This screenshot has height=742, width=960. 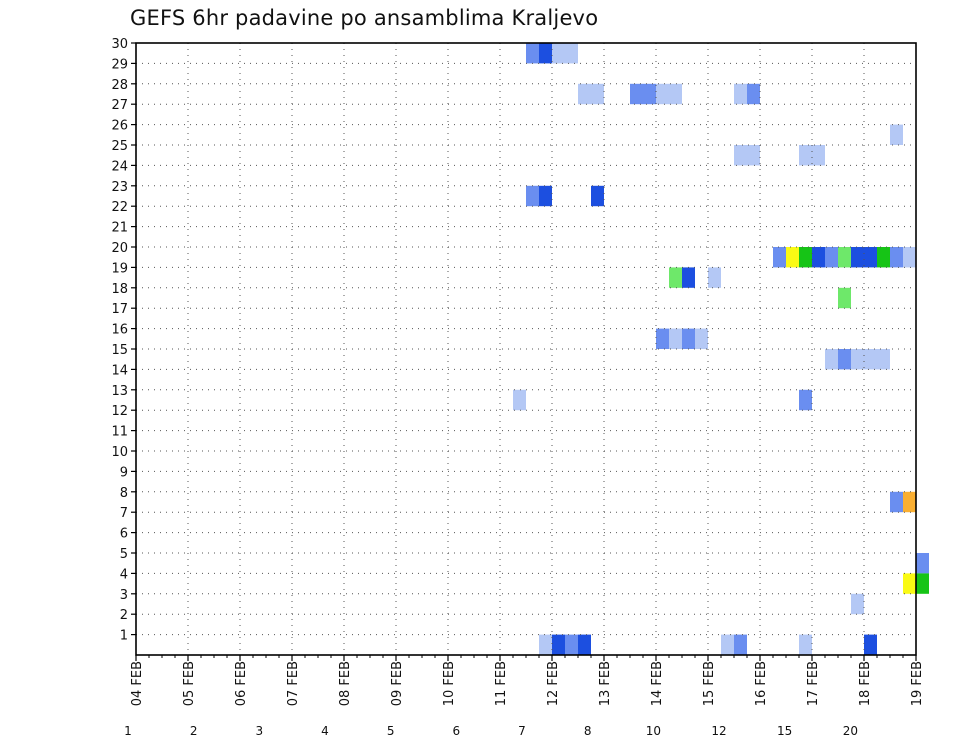 What do you see at coordinates (119, 391) in the screenshot?
I see `y-tick-label: 13` at bounding box center [119, 391].